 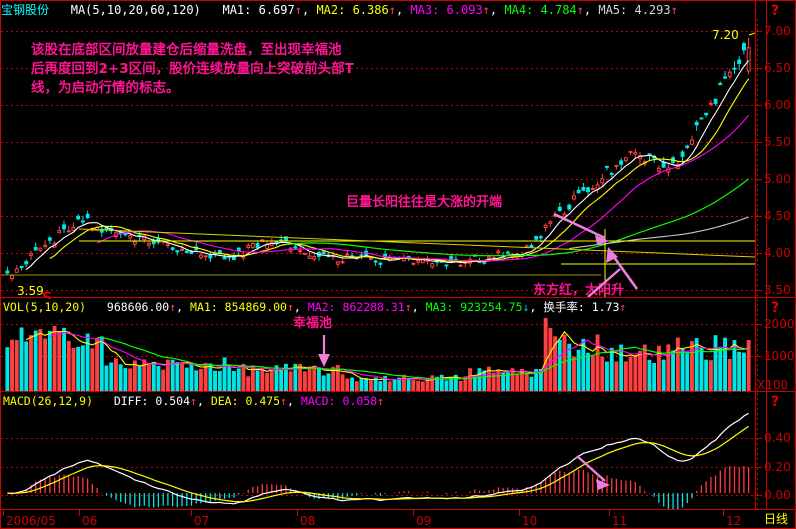 I want to click on vol-ma1-key: MA1:, so click(x=204, y=307).